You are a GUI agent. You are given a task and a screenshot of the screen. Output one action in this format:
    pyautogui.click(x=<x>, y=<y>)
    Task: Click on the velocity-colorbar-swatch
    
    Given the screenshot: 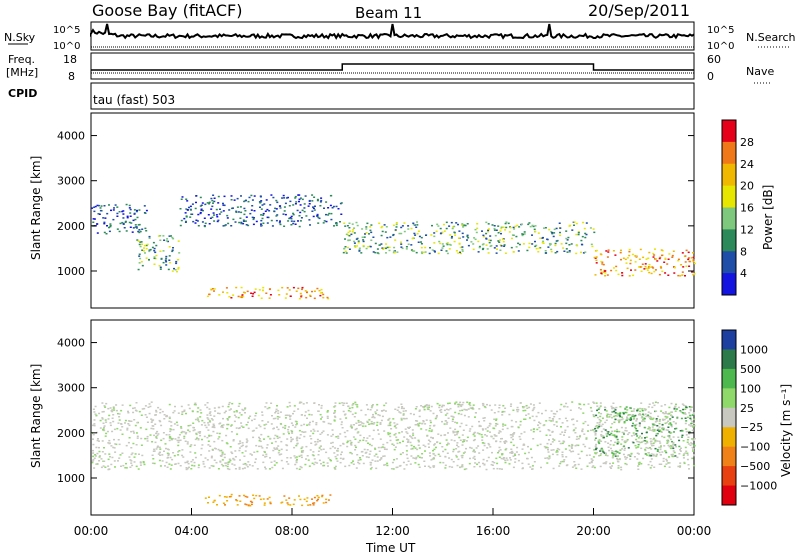 What is the action you would take?
    pyautogui.click(x=729, y=398)
    